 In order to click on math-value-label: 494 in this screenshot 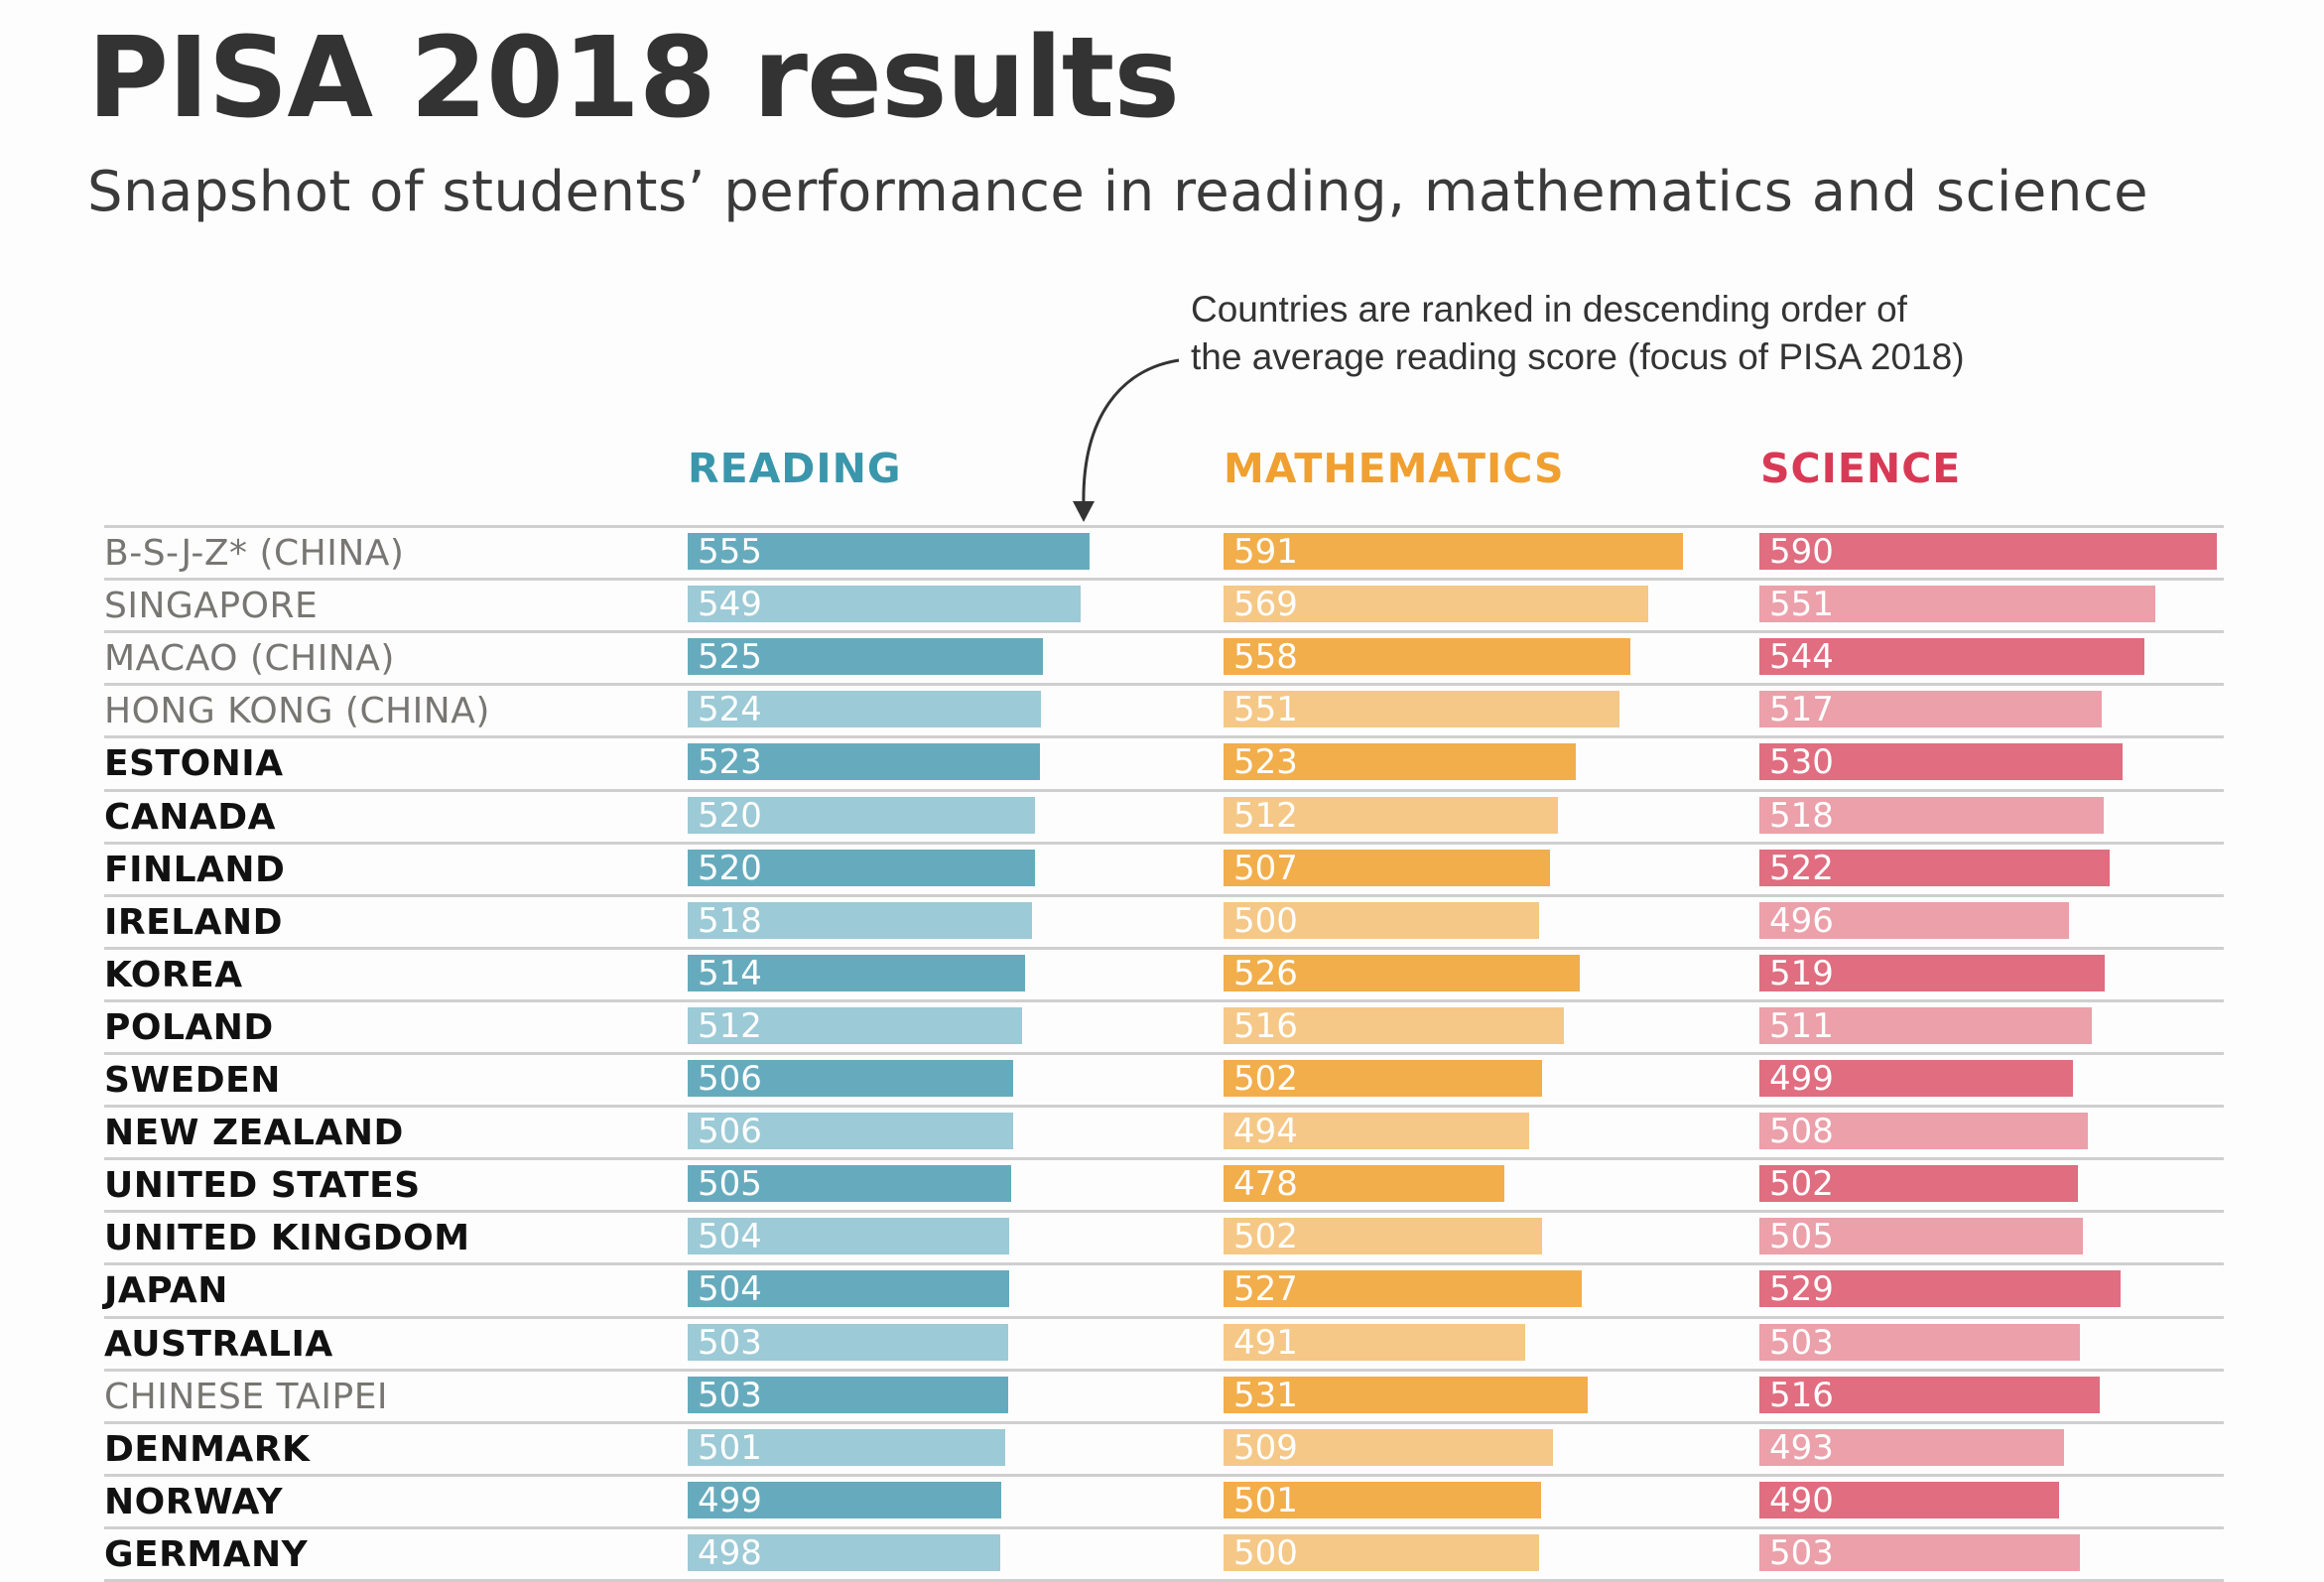, I will do `click(1265, 1132)`.